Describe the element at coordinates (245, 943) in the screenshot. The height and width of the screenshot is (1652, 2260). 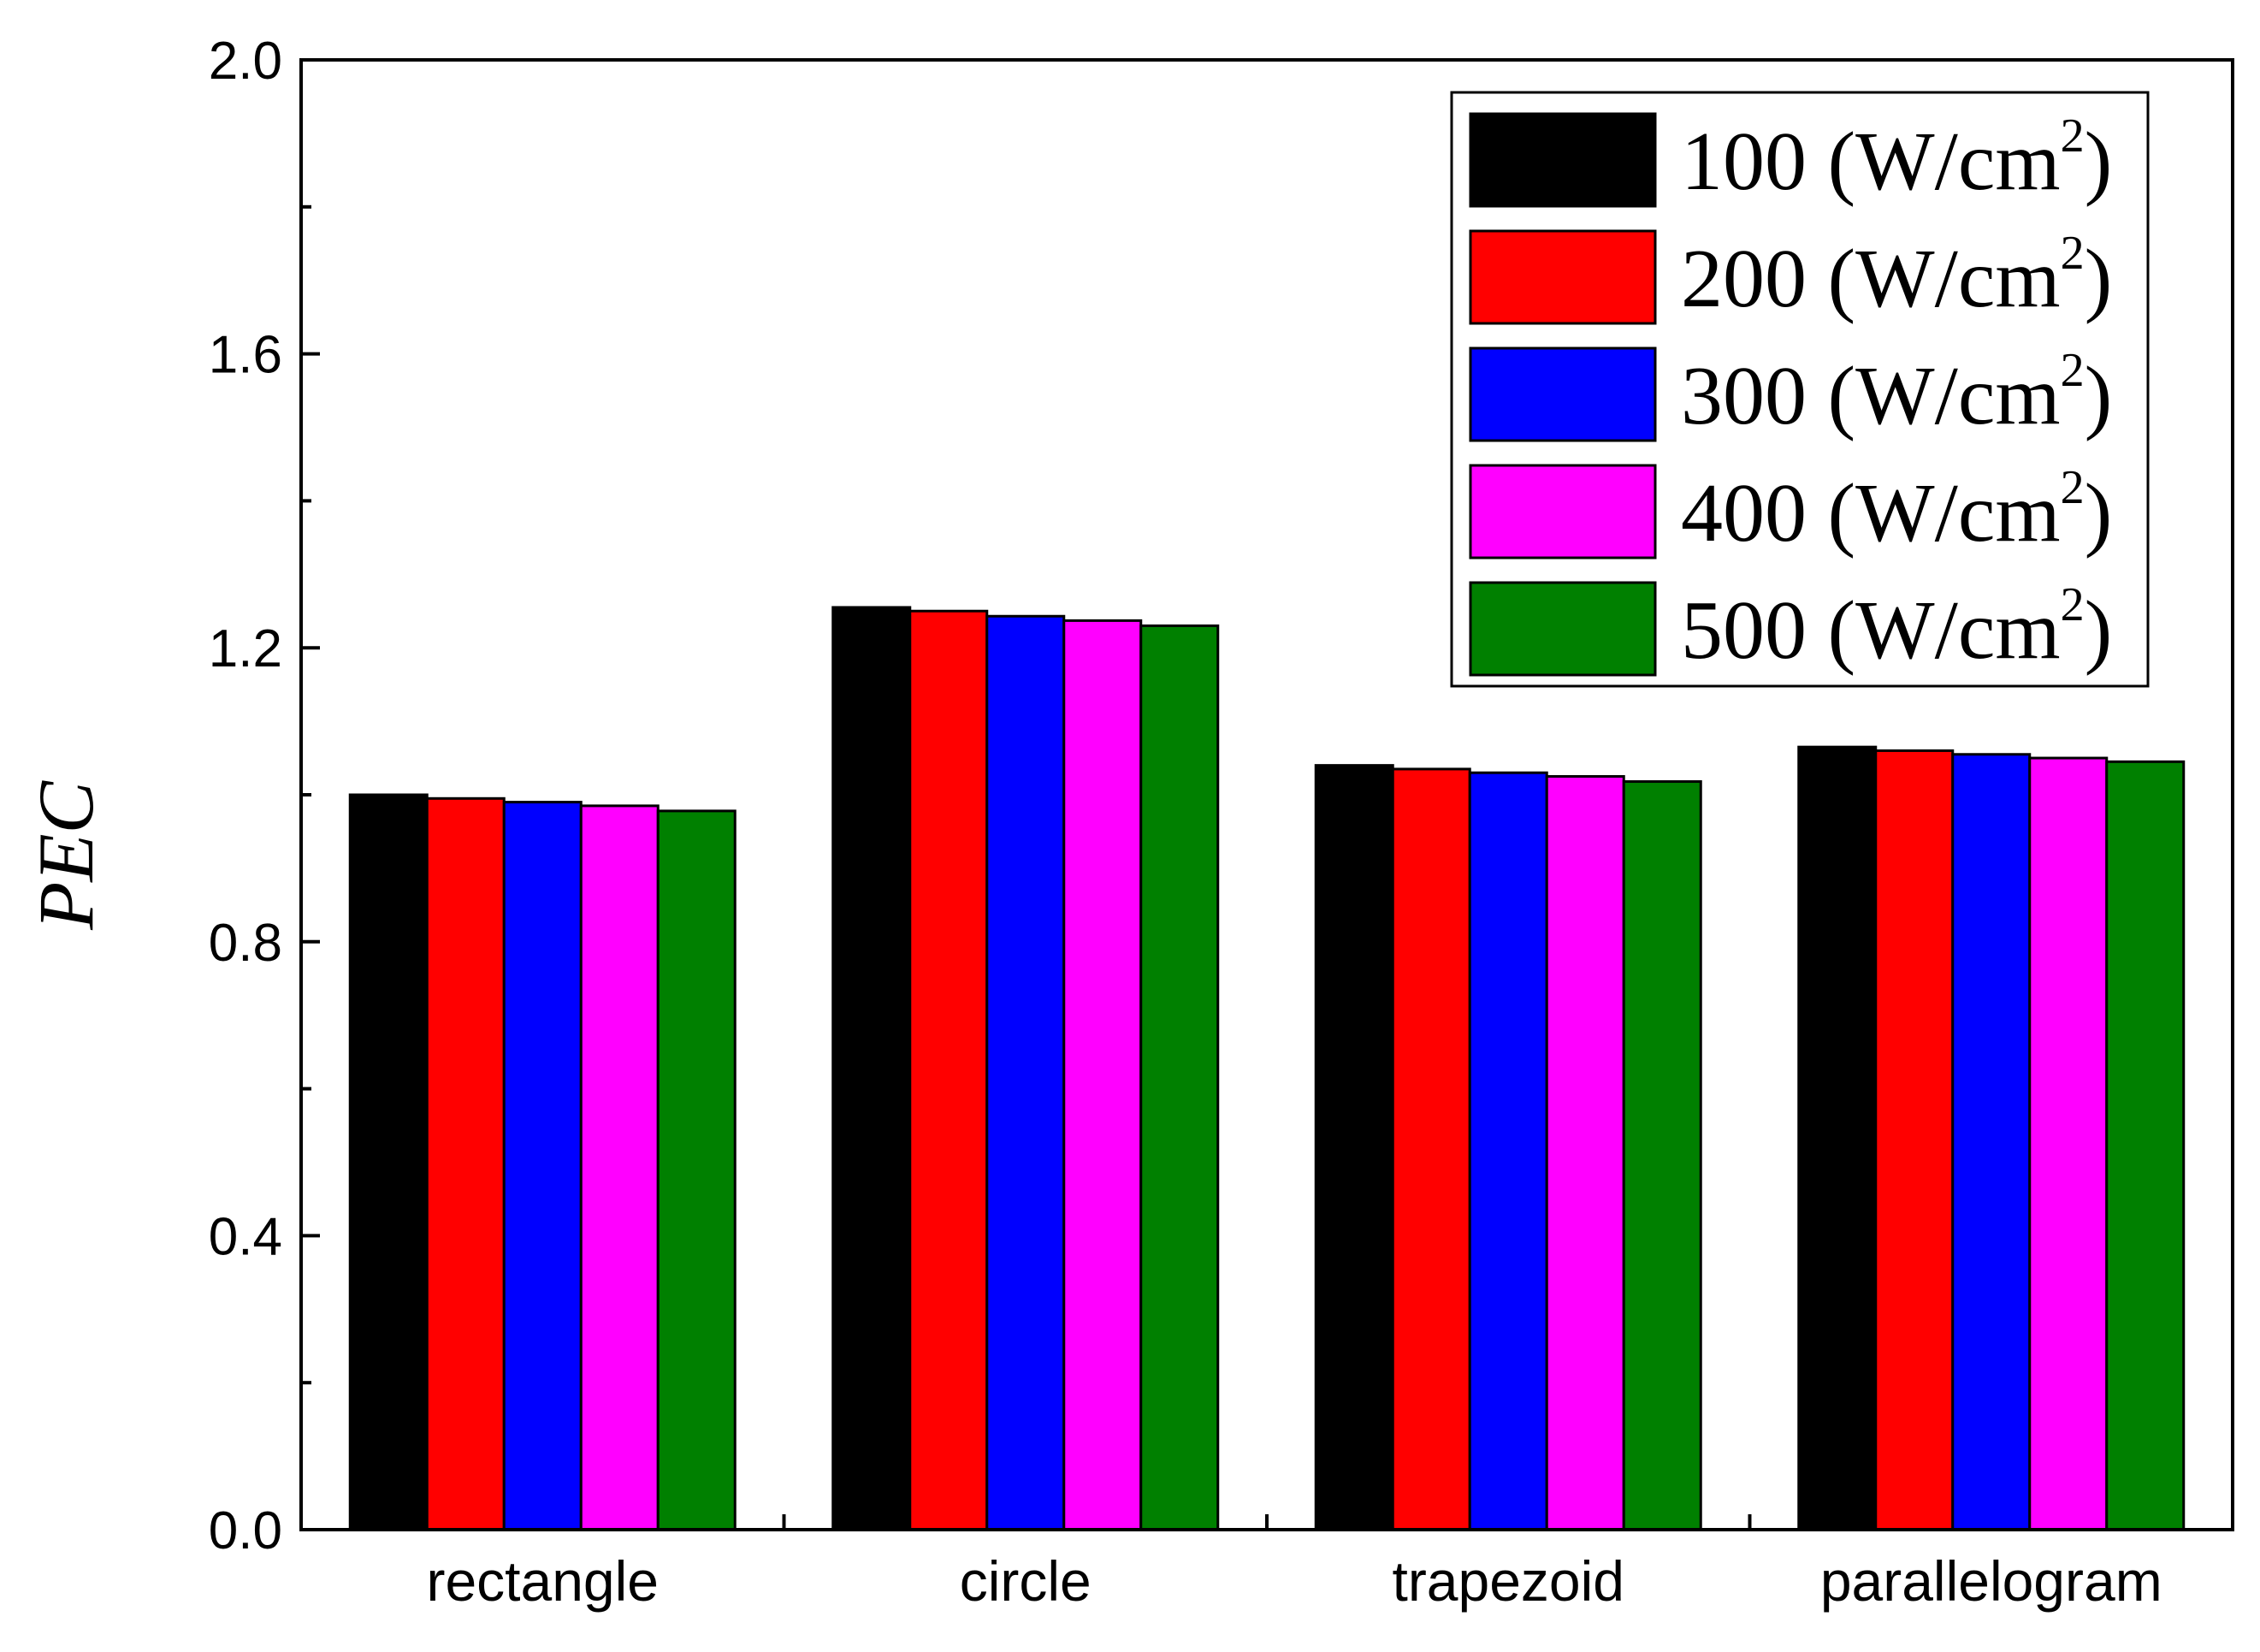
I see `y-tick-label: 0.8` at that location.